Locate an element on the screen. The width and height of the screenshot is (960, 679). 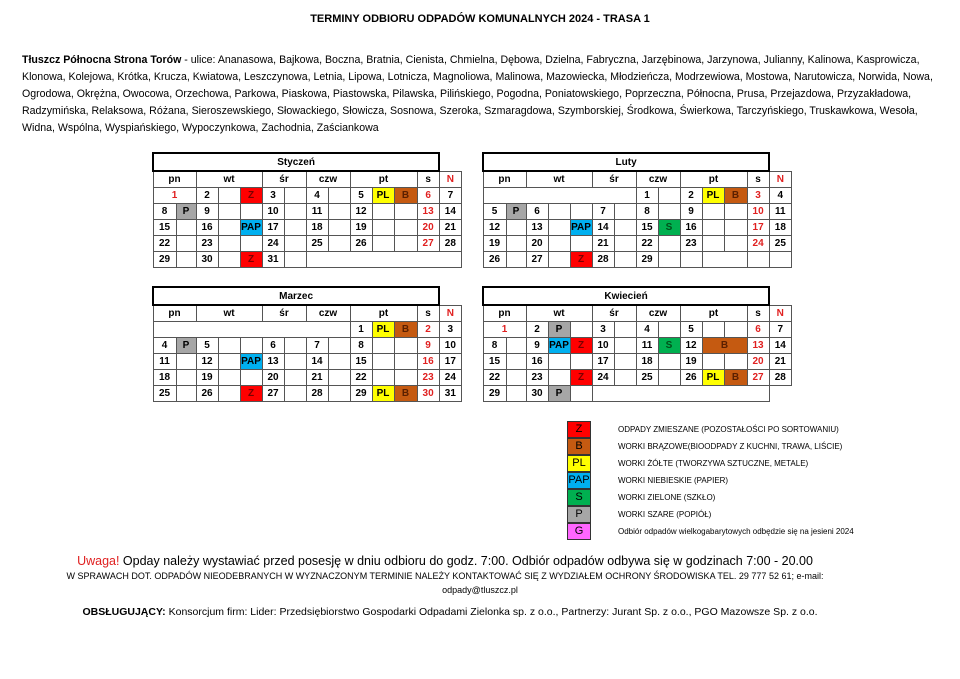
day-number: 26 is located at coordinates (361, 243).